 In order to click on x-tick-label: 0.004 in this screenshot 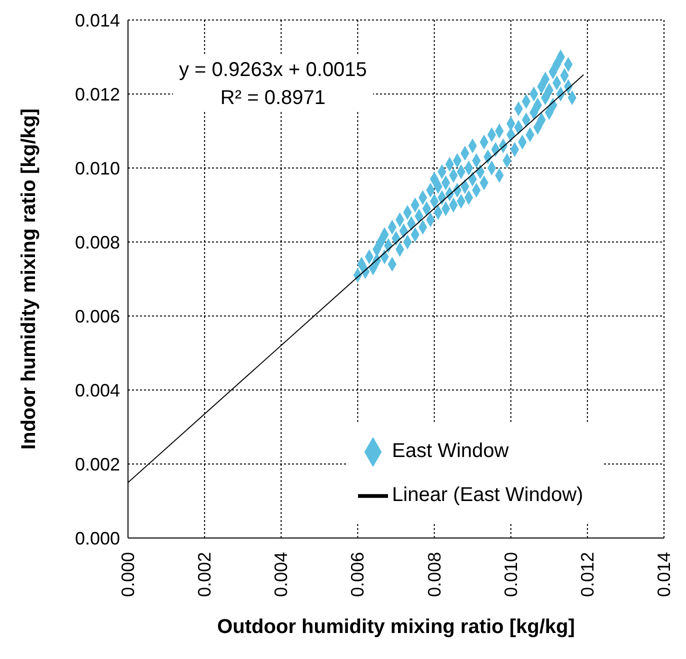, I will do `click(281, 575)`.